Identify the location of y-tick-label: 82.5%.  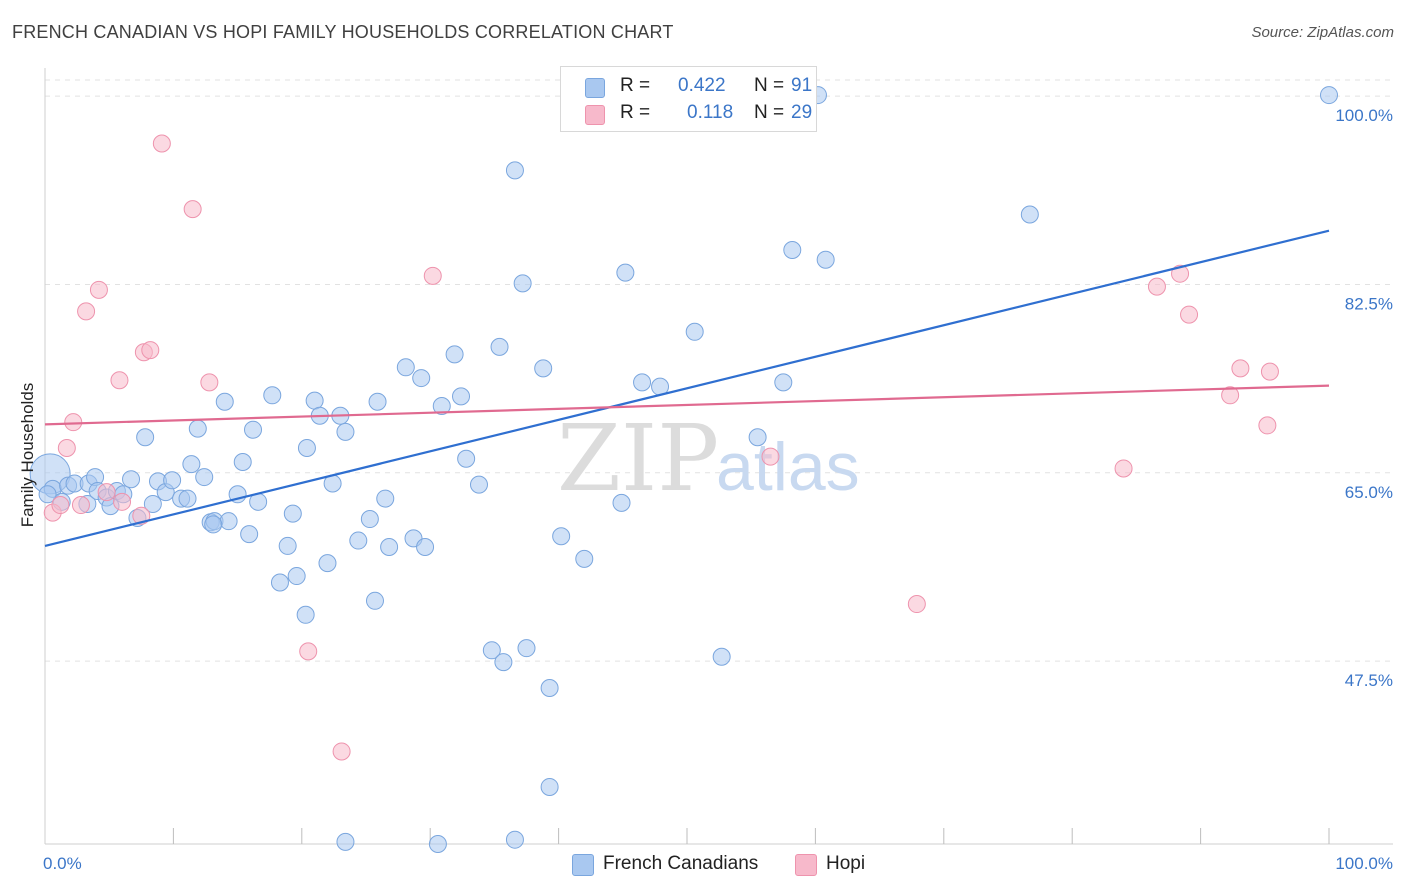
(1369, 303).